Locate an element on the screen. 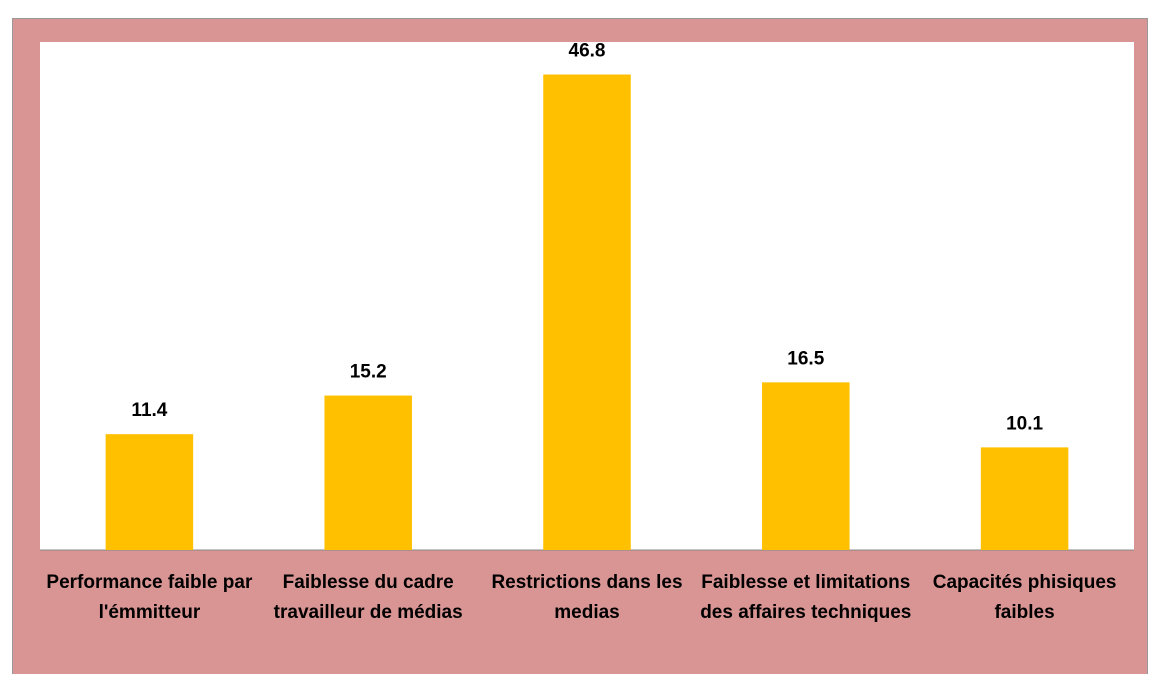 The image size is (1156, 674). data-label: 10.1 is located at coordinates (1024, 423).